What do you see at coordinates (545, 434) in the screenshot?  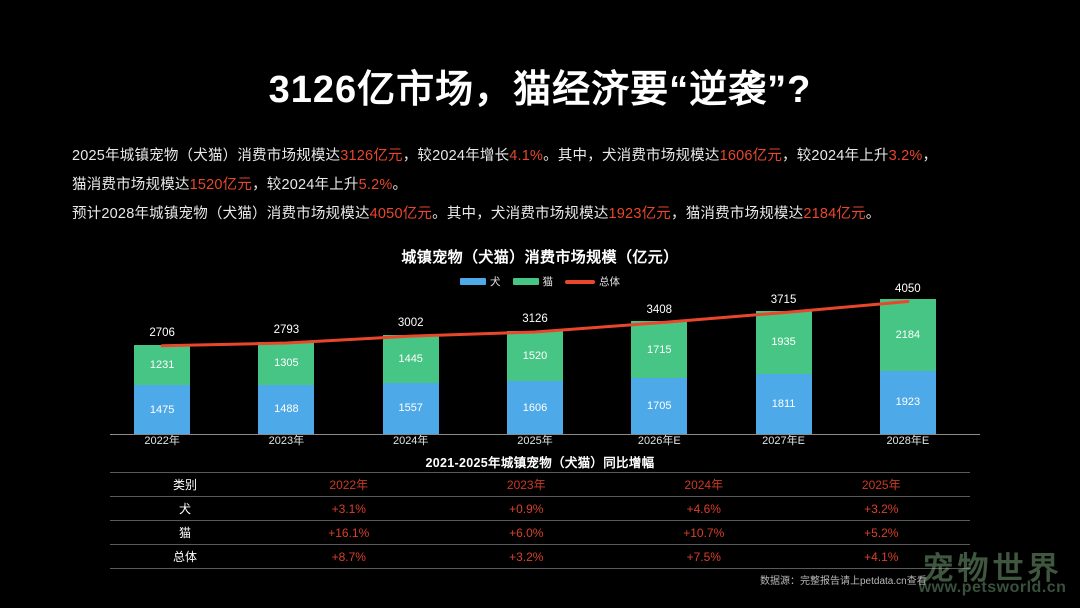 I see `chart-x-axis` at bounding box center [545, 434].